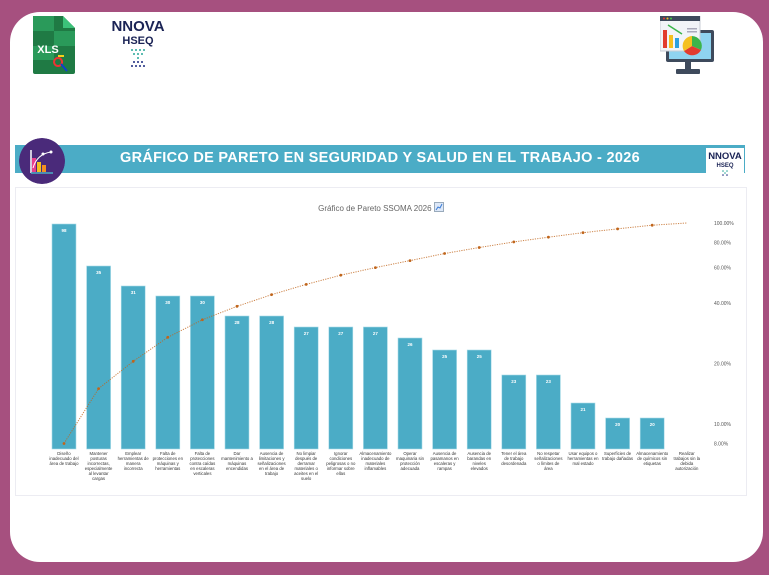 The image size is (769, 575). I want to click on chart-title: Gráfico de Pareto SSOMA 2026, so click(381, 207).